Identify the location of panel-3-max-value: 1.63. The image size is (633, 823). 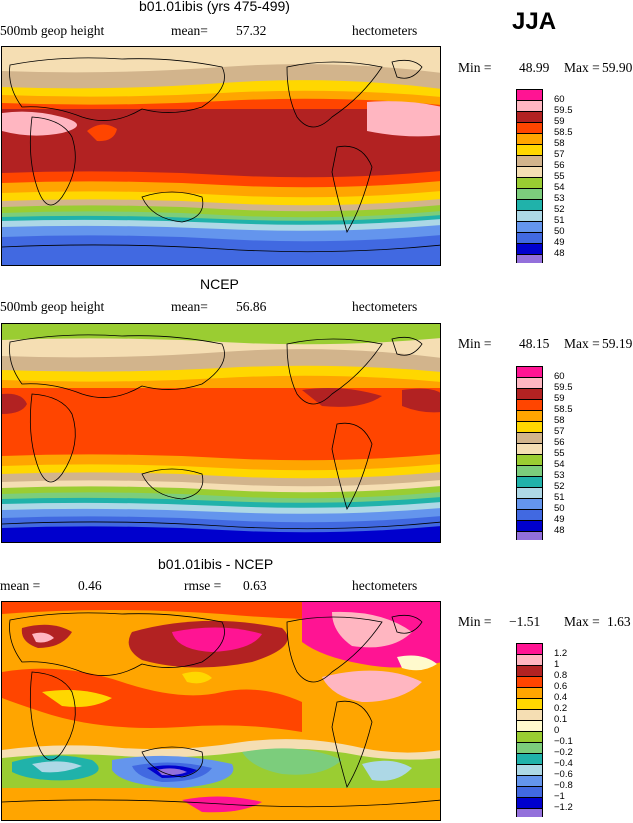
(619, 621).